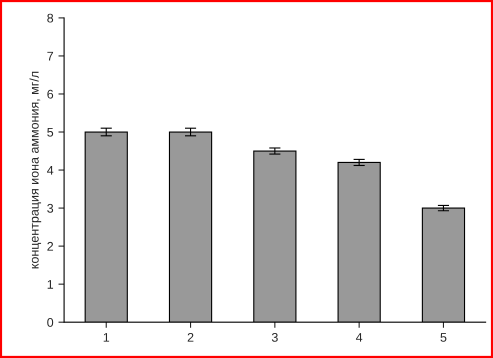 This screenshot has width=493, height=358. Describe the element at coordinates (50, 56) in the screenshot. I see `y-tick-label: 7` at that location.